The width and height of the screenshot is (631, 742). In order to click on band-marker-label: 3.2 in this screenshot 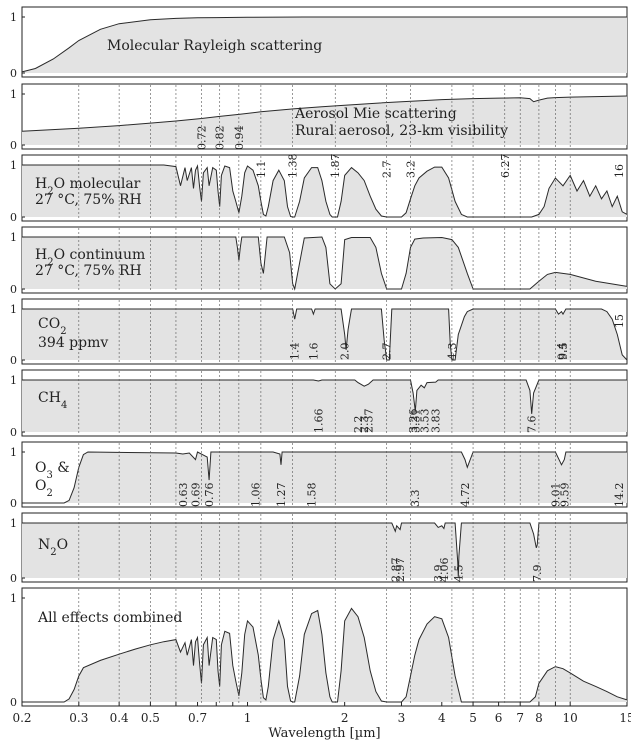, I will do `click(411, 170)`.